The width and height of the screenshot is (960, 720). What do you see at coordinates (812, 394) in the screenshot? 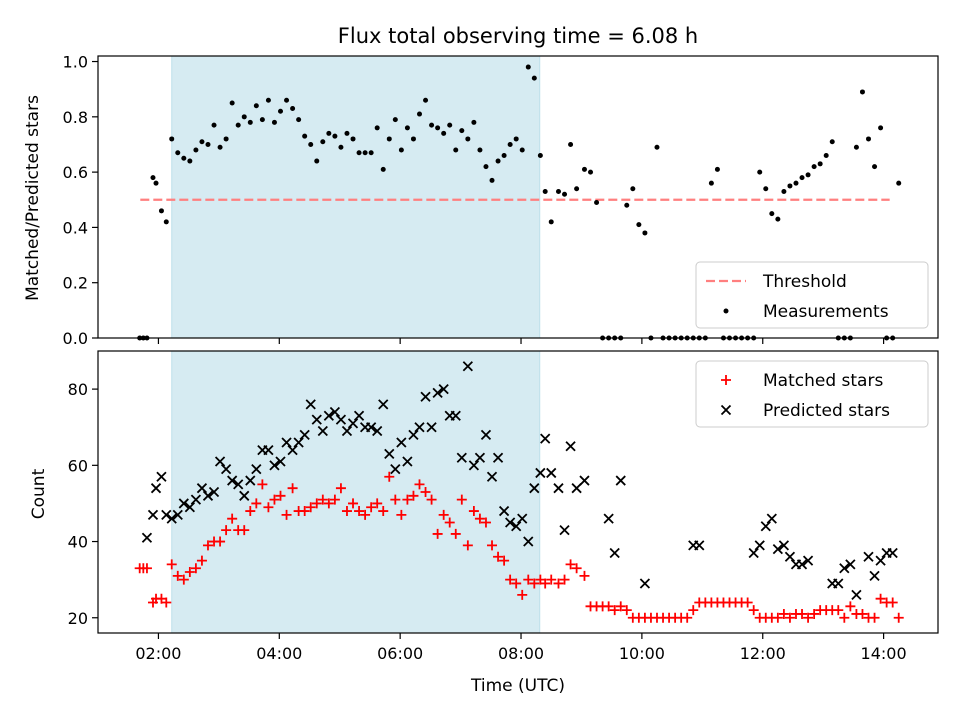
I see `legend-box` at bounding box center [812, 394].